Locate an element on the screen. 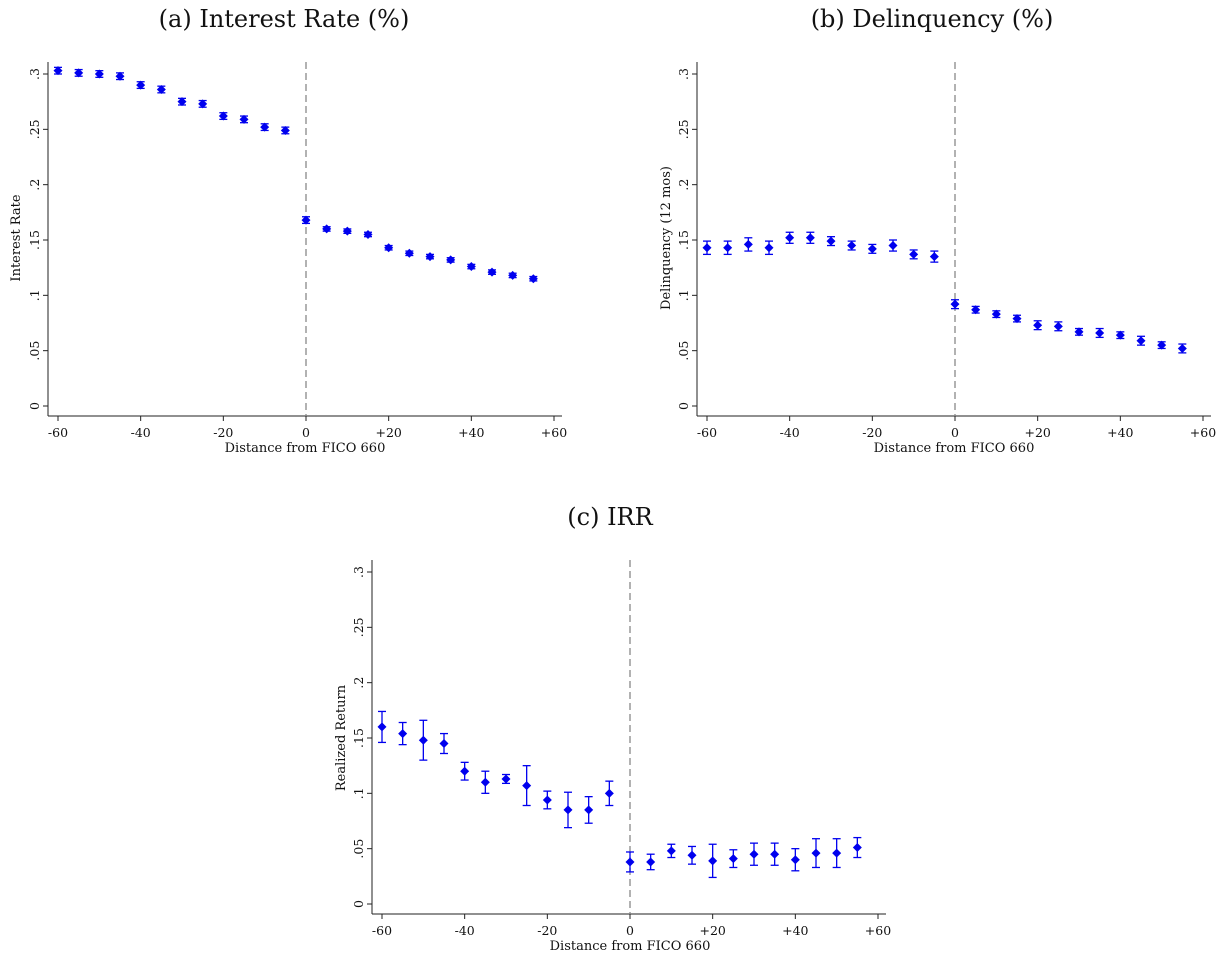  x-tick-label: -40 is located at coordinates (465, 930).